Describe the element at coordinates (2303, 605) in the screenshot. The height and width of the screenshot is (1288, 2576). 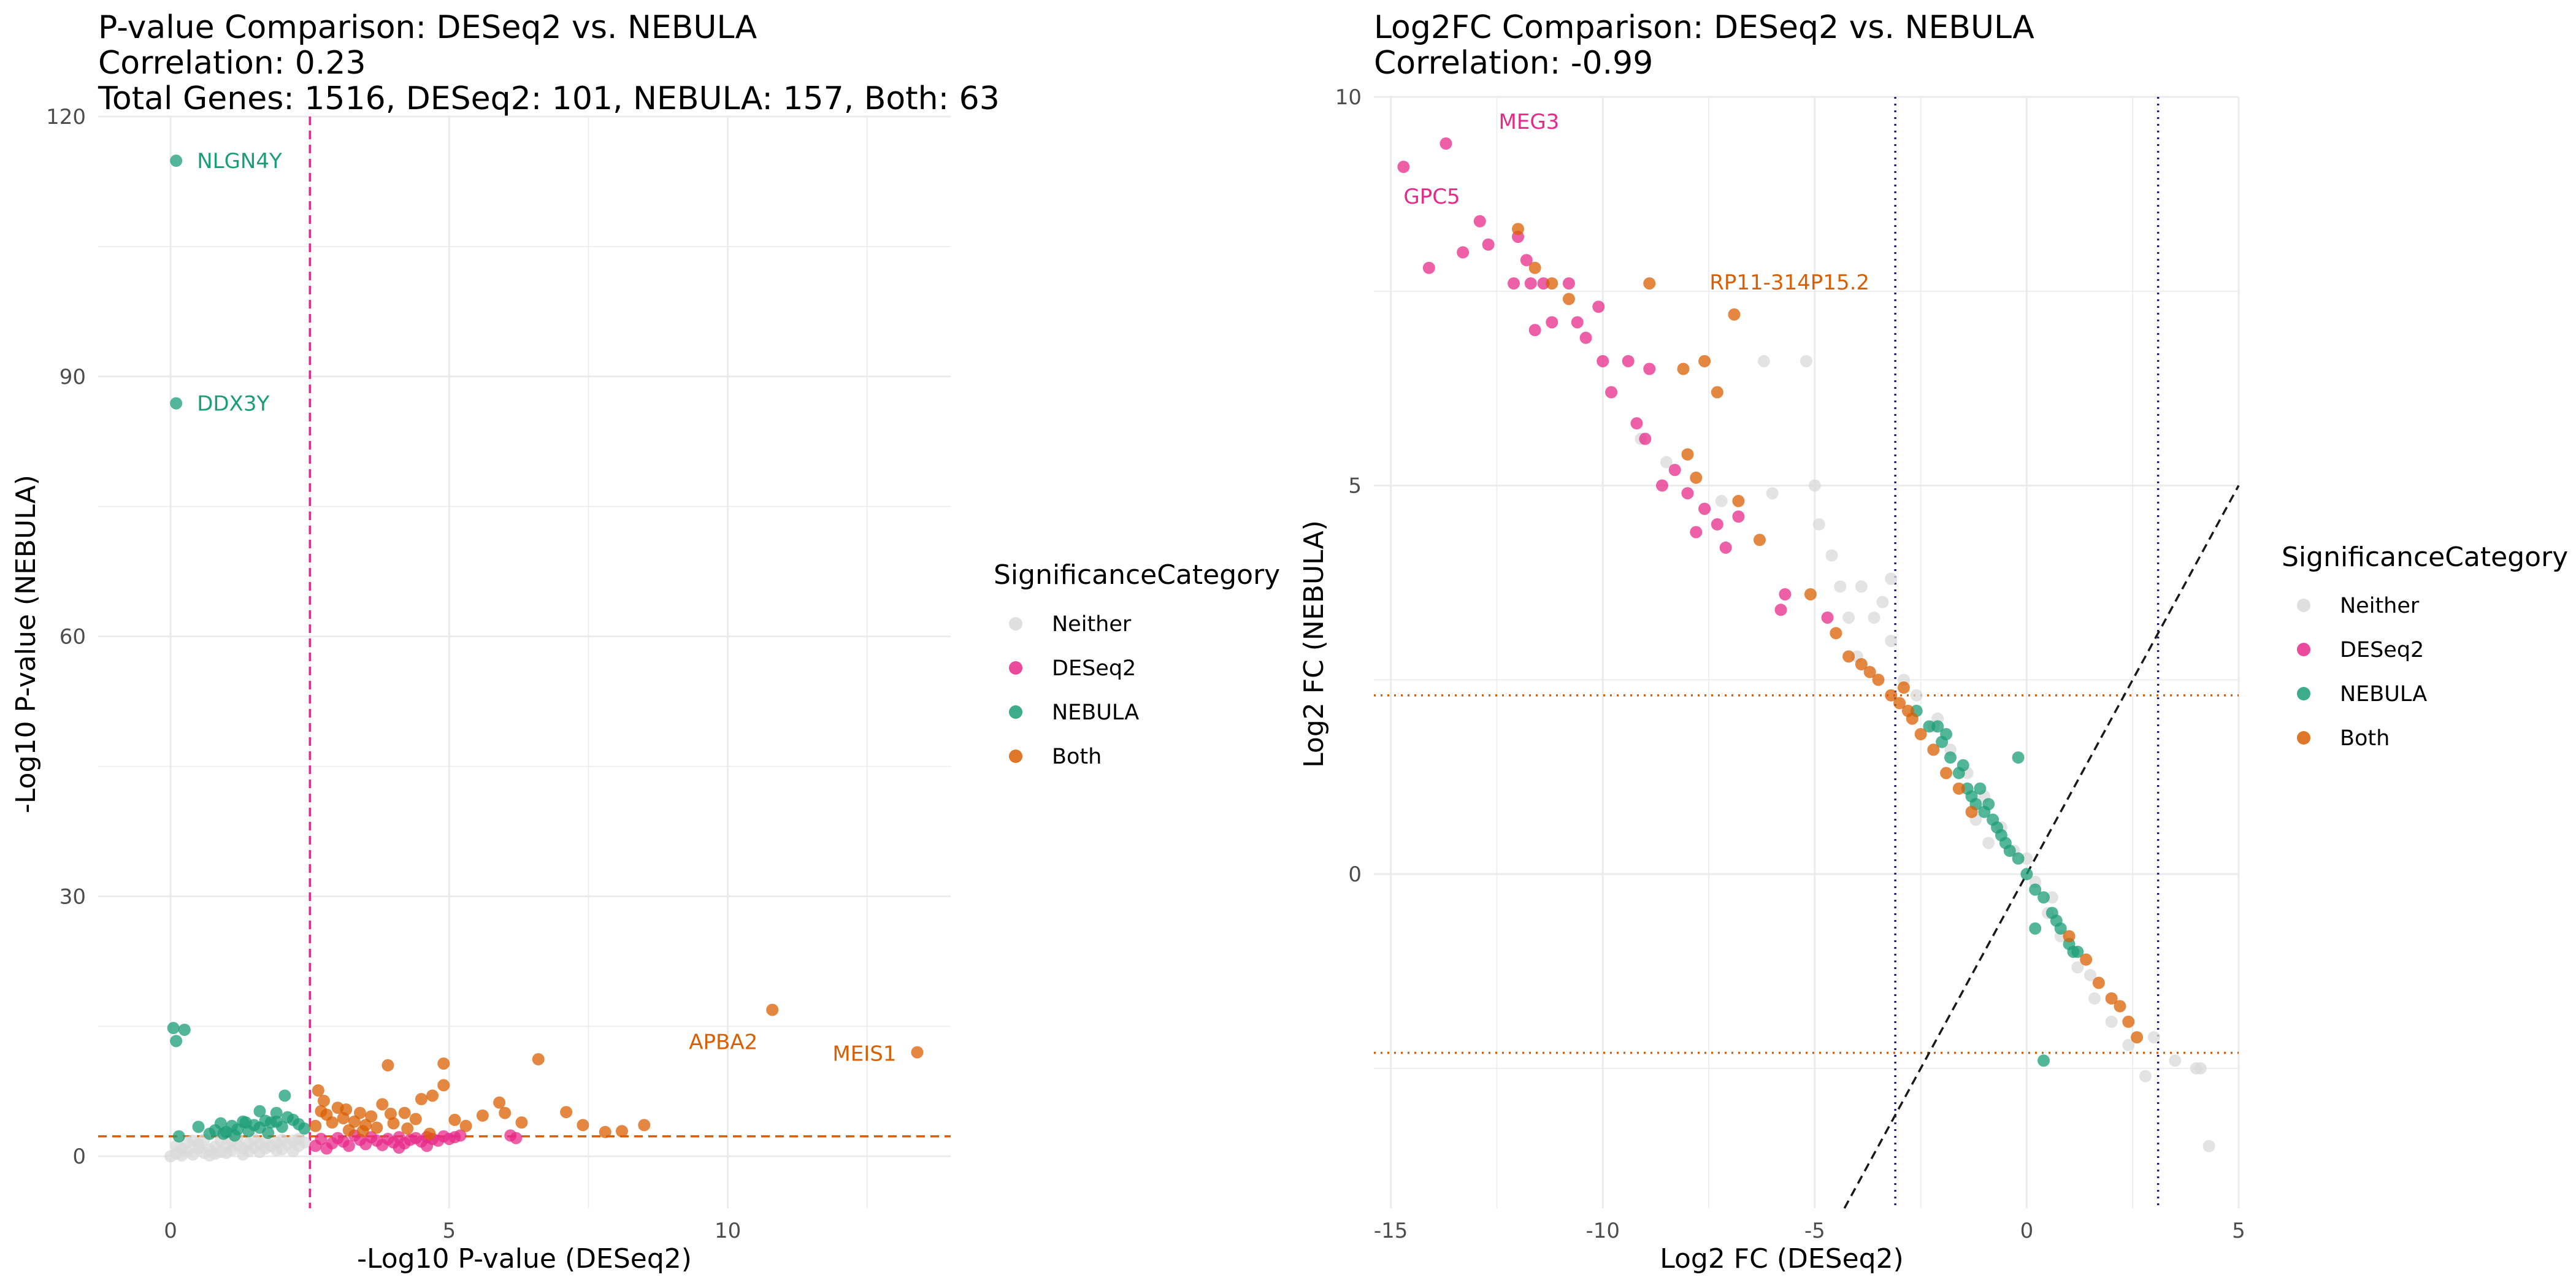
I see `log2fc-legend-key-neither` at that location.